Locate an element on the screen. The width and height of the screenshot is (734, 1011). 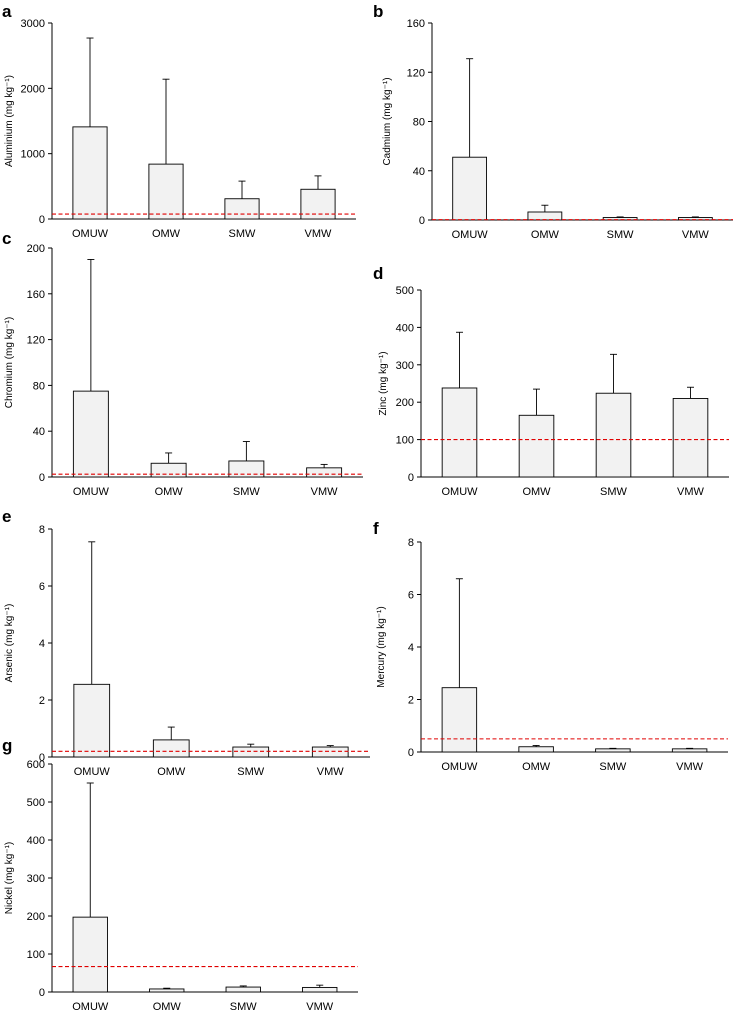
panel-b-bar-omw is located at coordinates (545, 216).